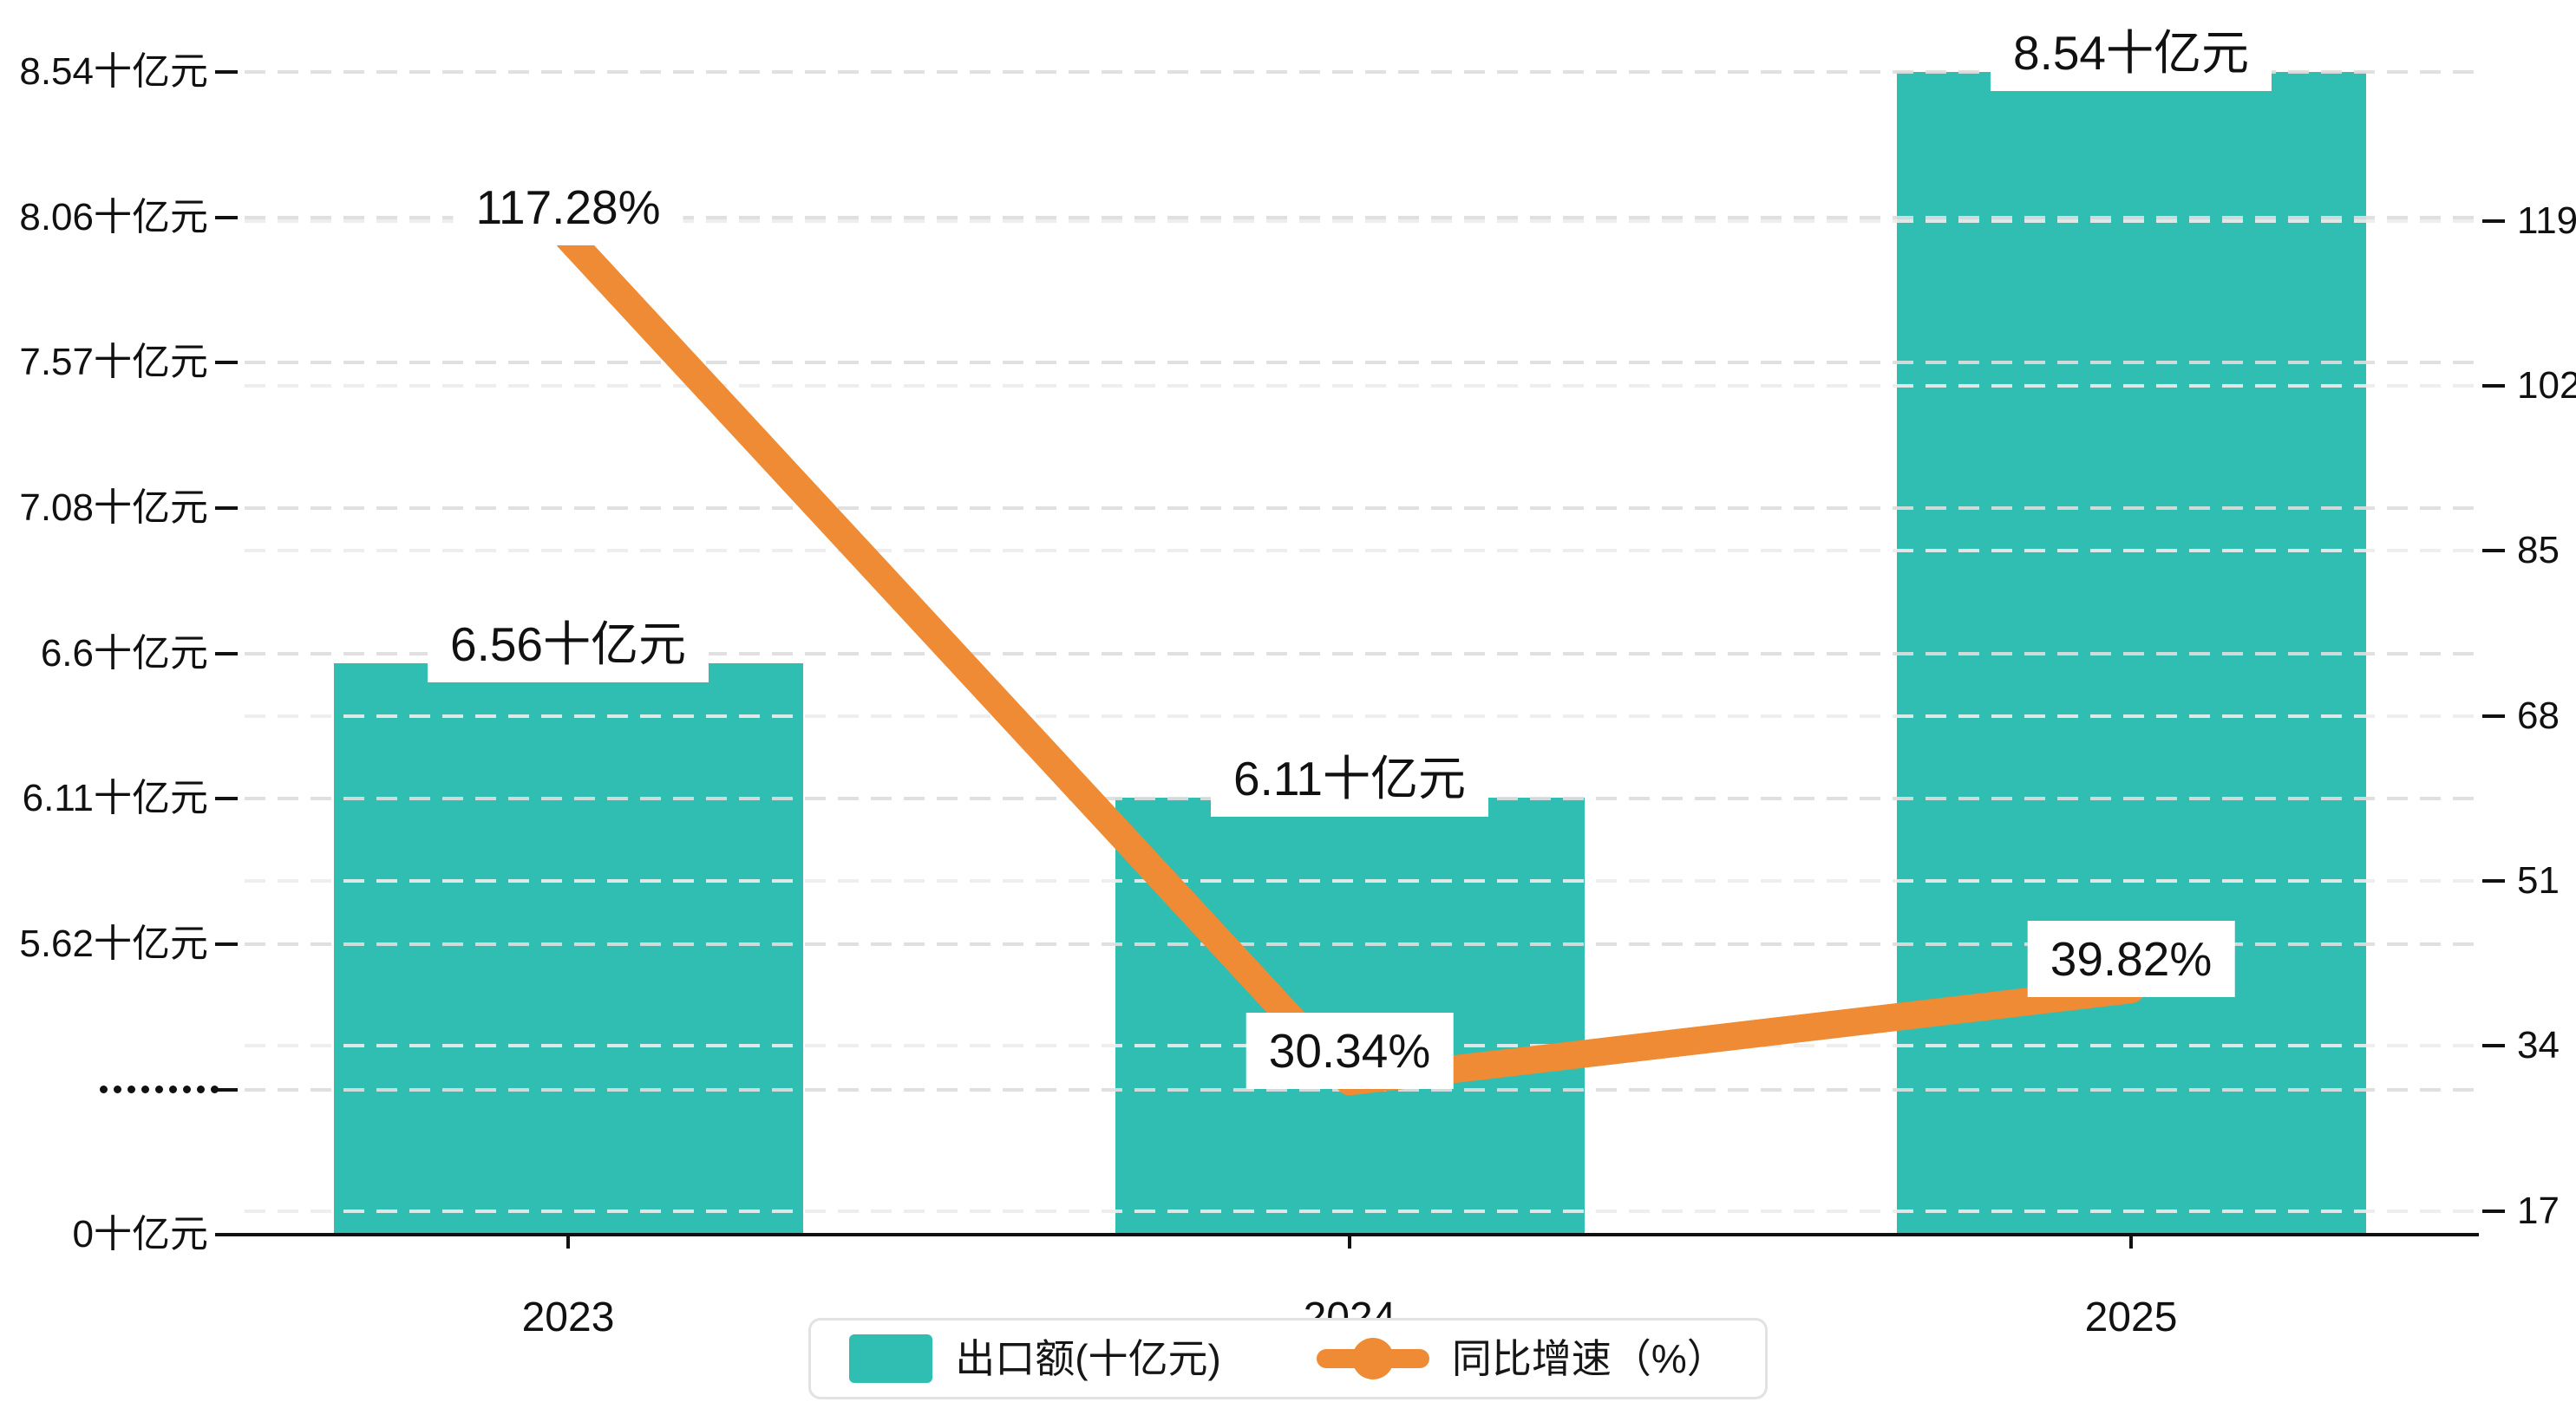 This screenshot has width=2576, height=1415. What do you see at coordinates (2546, 386) in the screenshot?
I see `right-axis-tick-label: 102` at bounding box center [2546, 386].